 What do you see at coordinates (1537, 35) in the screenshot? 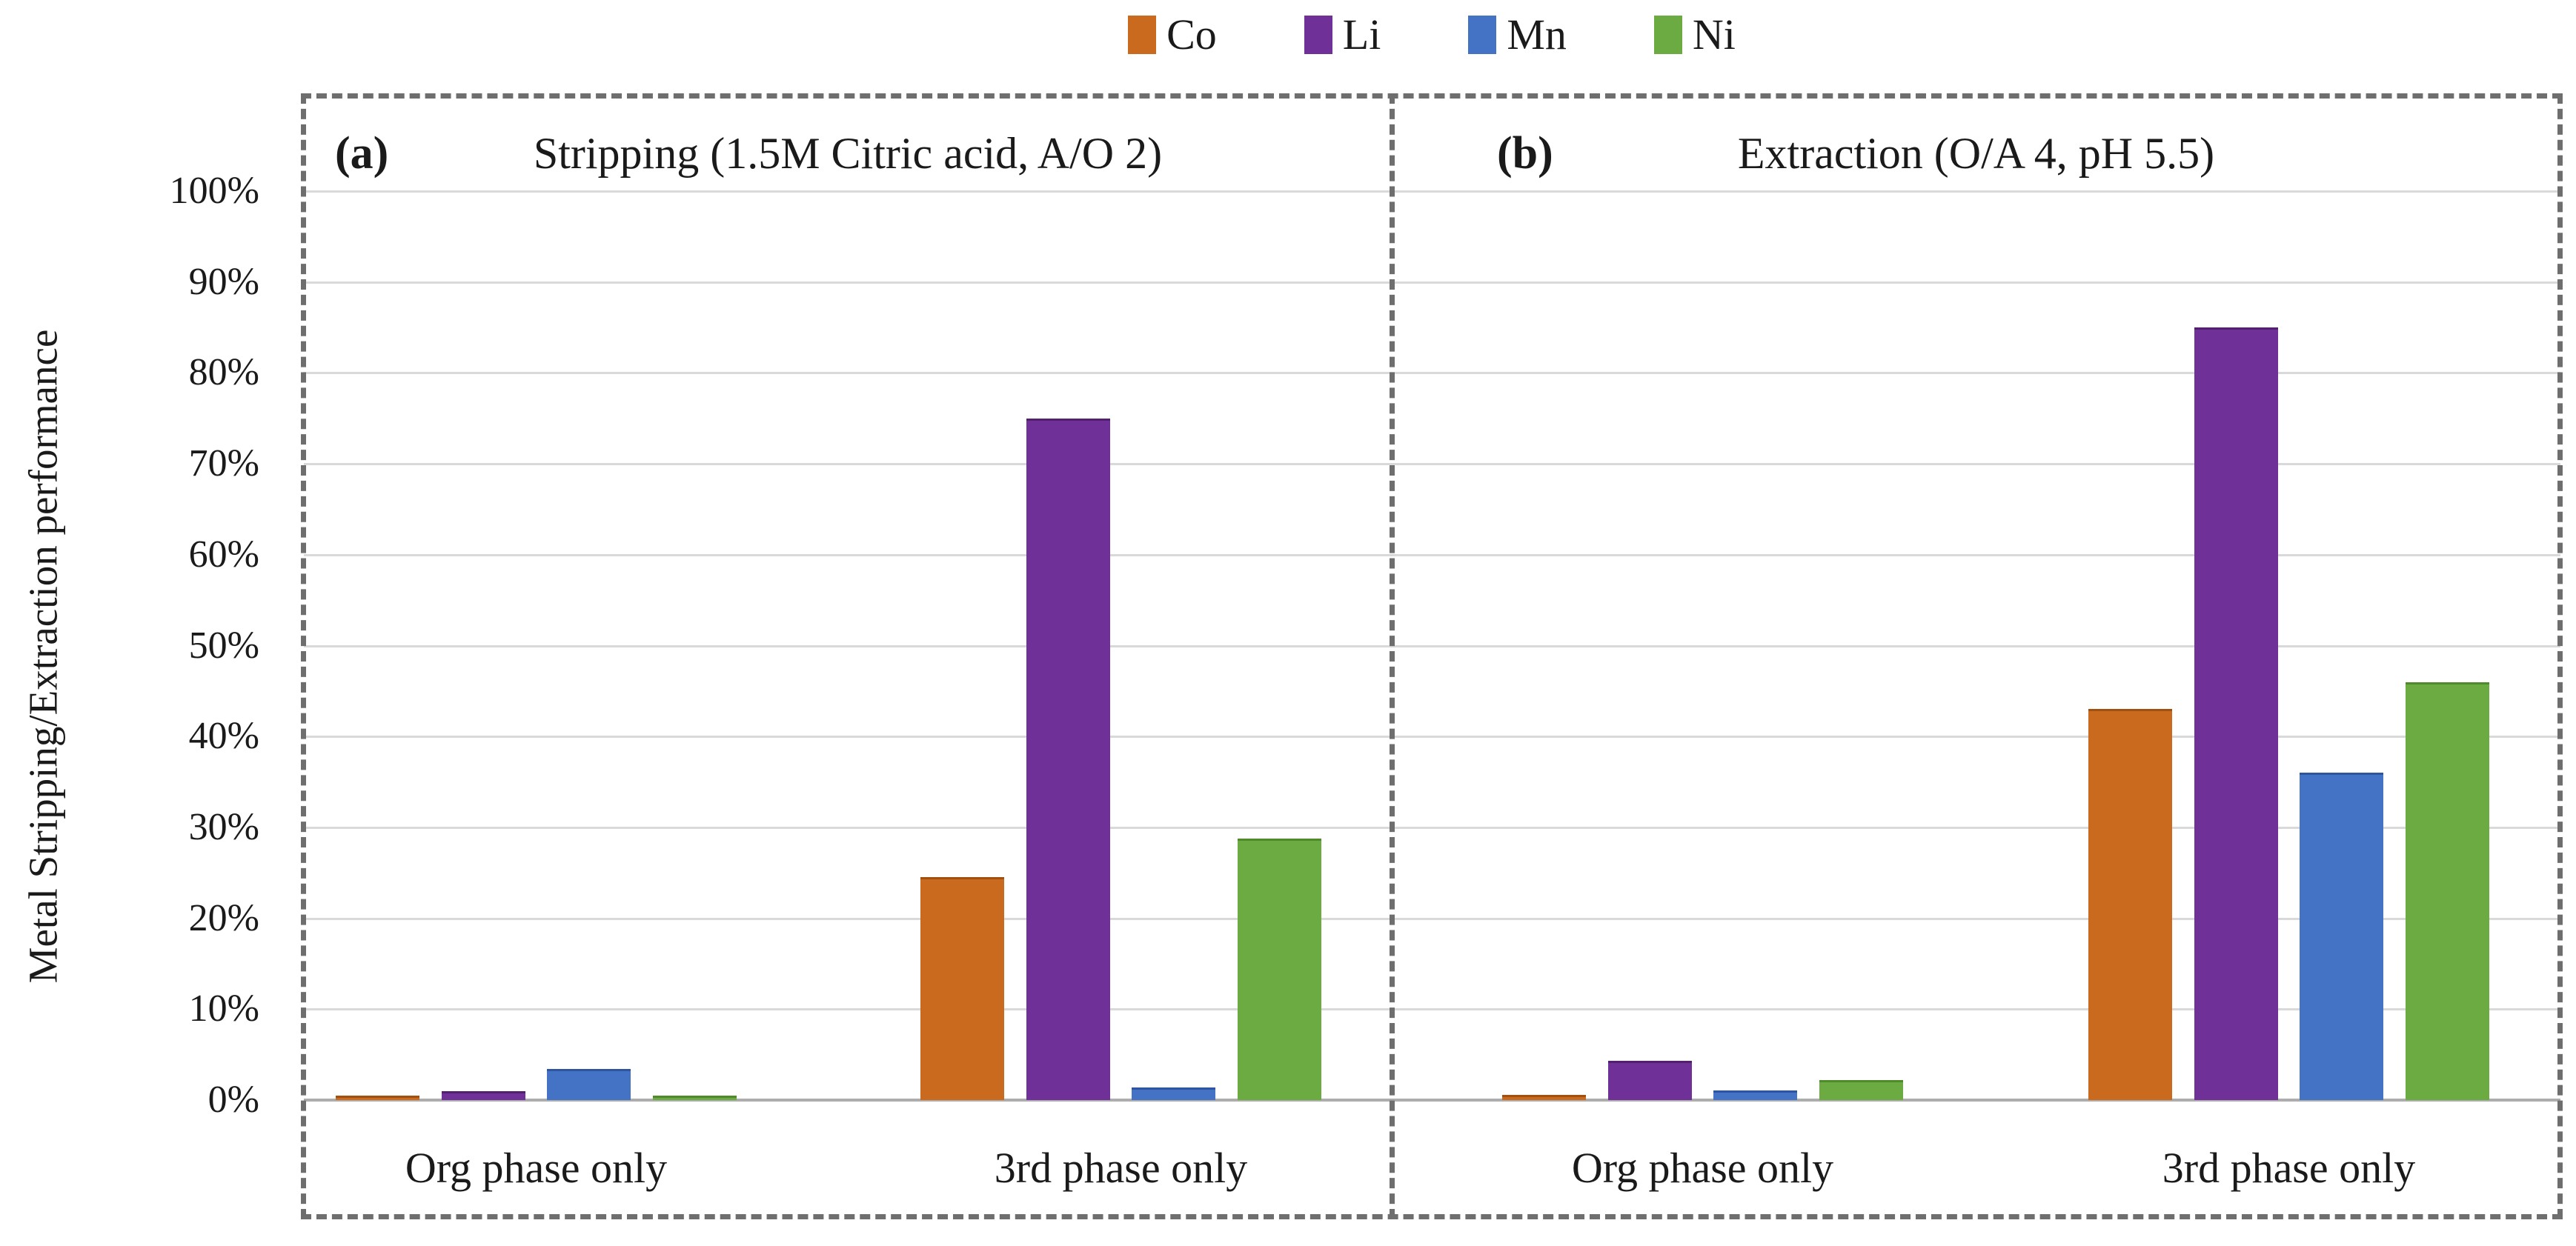
I see `legend-item-label: Mn` at bounding box center [1537, 35].